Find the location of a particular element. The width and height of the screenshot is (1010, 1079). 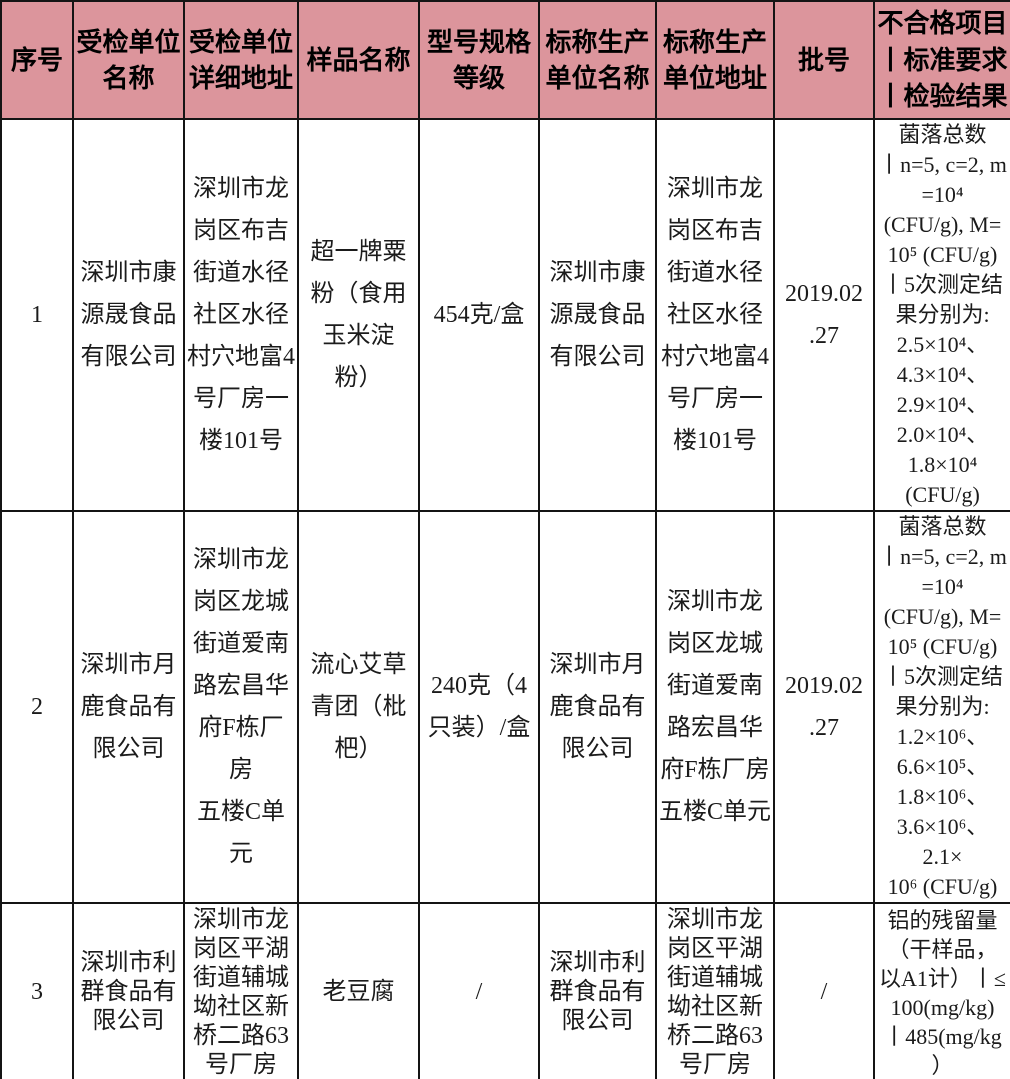

header-cell-unit-address: 受检单位 详细地址 is located at coordinates (241, 60).